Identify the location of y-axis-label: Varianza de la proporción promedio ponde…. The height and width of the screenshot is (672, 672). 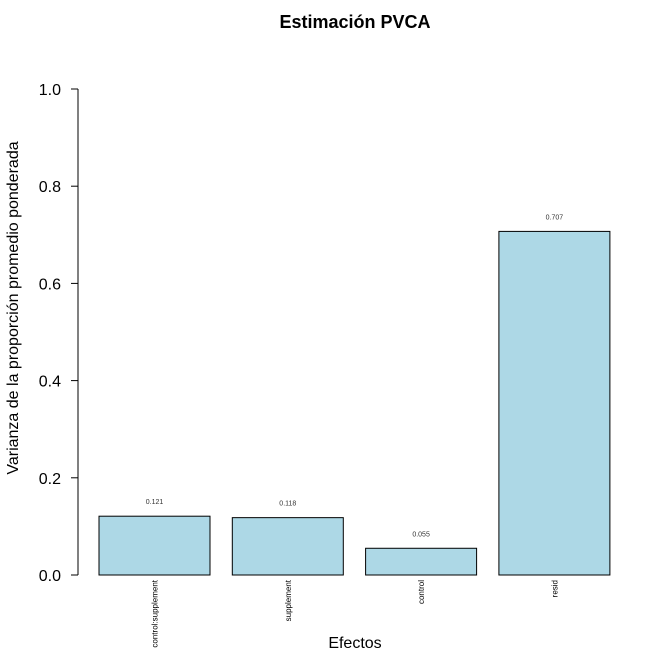
(13, 307).